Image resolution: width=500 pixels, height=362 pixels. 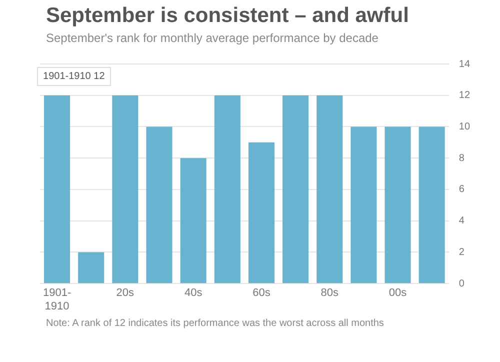 I want to click on text: Note: A rank of 12 indicates its performance was the worst across all months, so click(x=215, y=323).